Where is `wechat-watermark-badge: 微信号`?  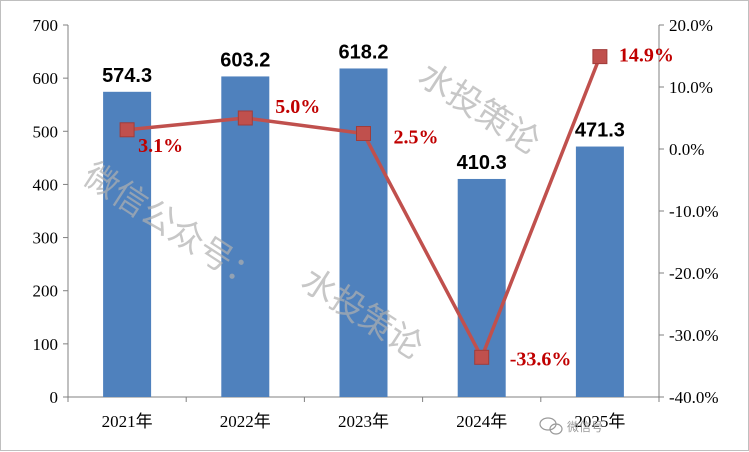
wechat-watermark-badge: 微信号 is located at coordinates (571, 426).